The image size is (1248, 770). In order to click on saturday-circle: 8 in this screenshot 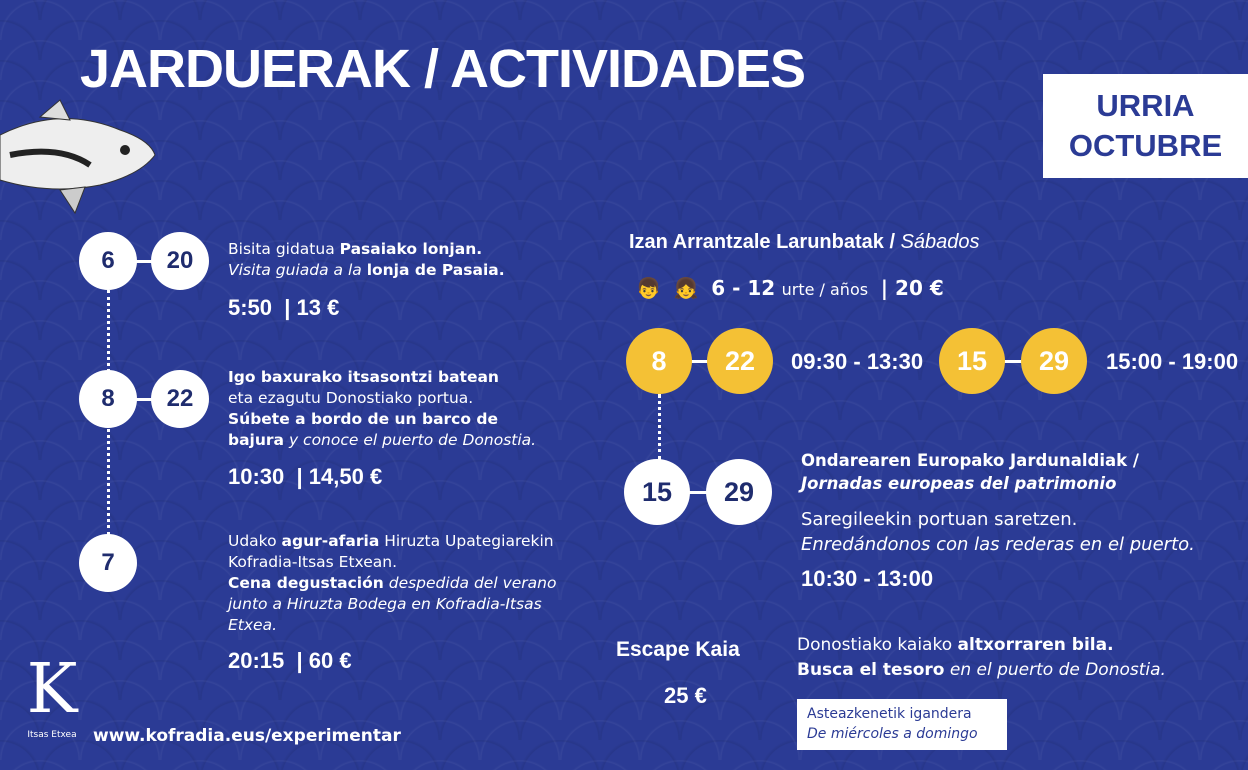, I will do `click(659, 361)`.